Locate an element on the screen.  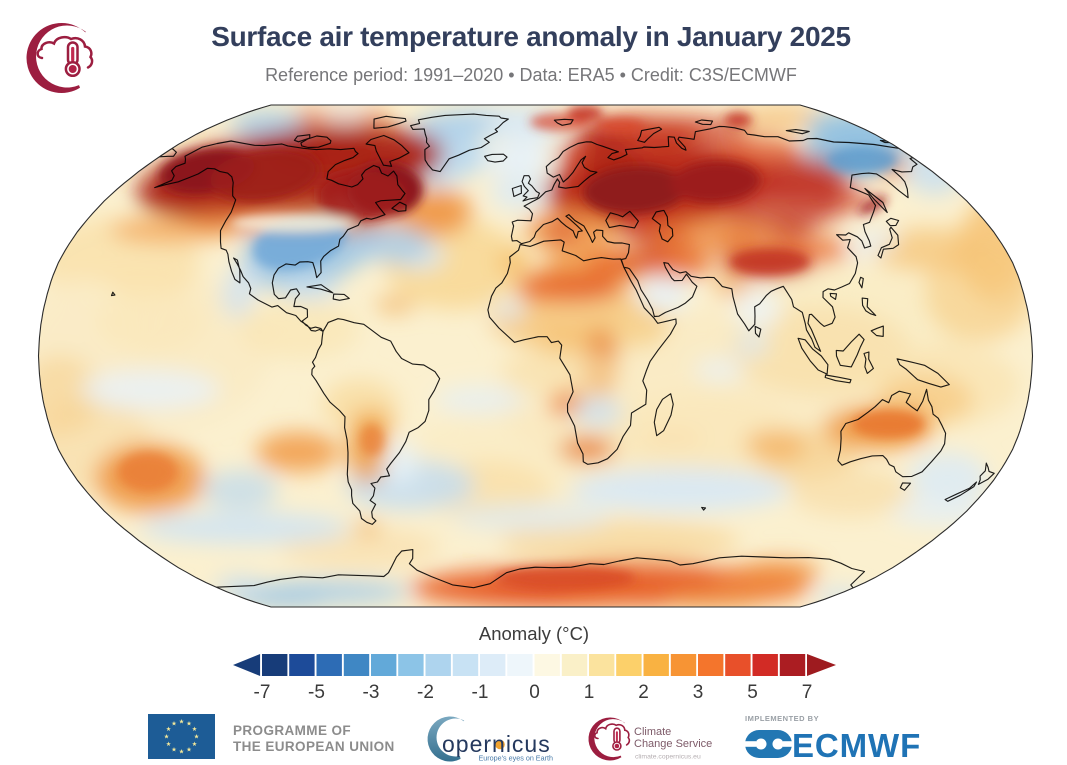
svg-text: 2 is located at coordinates (643, 692).